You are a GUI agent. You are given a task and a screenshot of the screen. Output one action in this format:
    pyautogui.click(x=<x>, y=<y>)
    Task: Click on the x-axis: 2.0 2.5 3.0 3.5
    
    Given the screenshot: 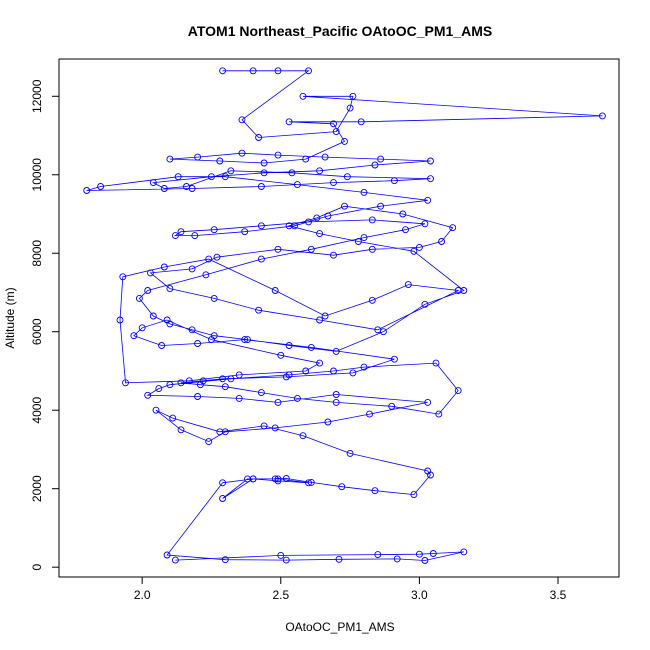 What is the action you would take?
    pyautogui.click(x=350, y=589)
    